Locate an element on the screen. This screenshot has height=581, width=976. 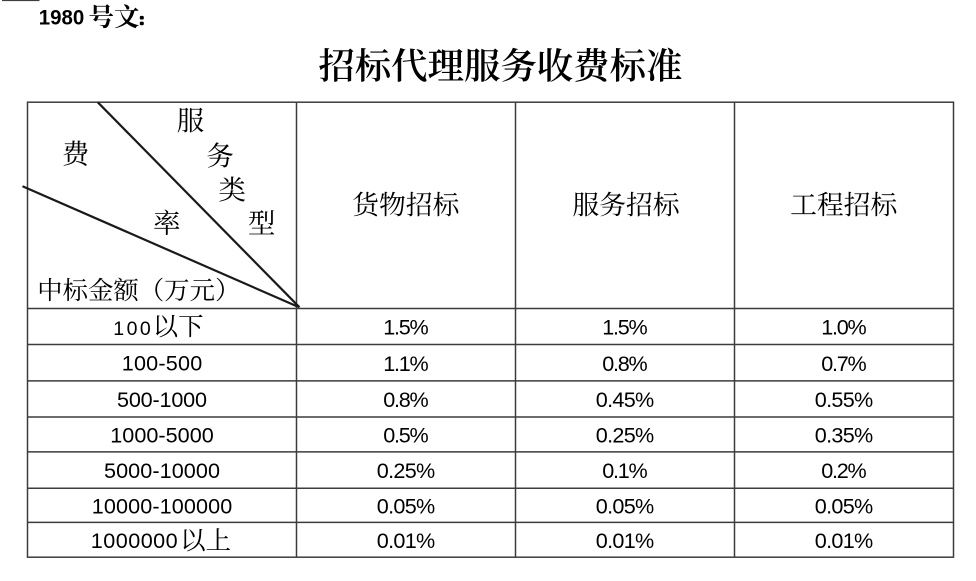
svg-text: 0.1% is located at coordinates (625, 470).